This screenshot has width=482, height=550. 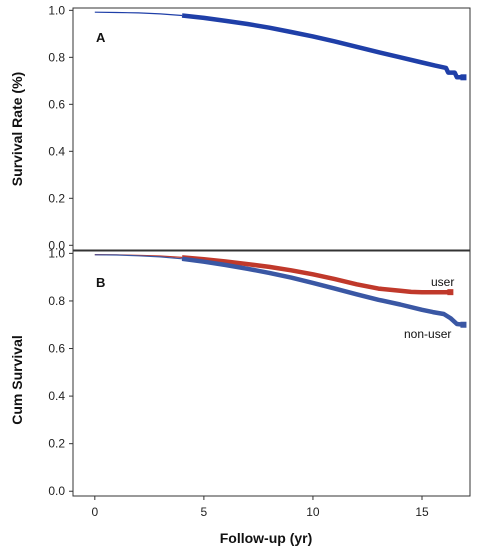 What do you see at coordinates (17, 379) in the screenshot?
I see `panel-b-y-axis-title: Cum Survival` at bounding box center [17, 379].